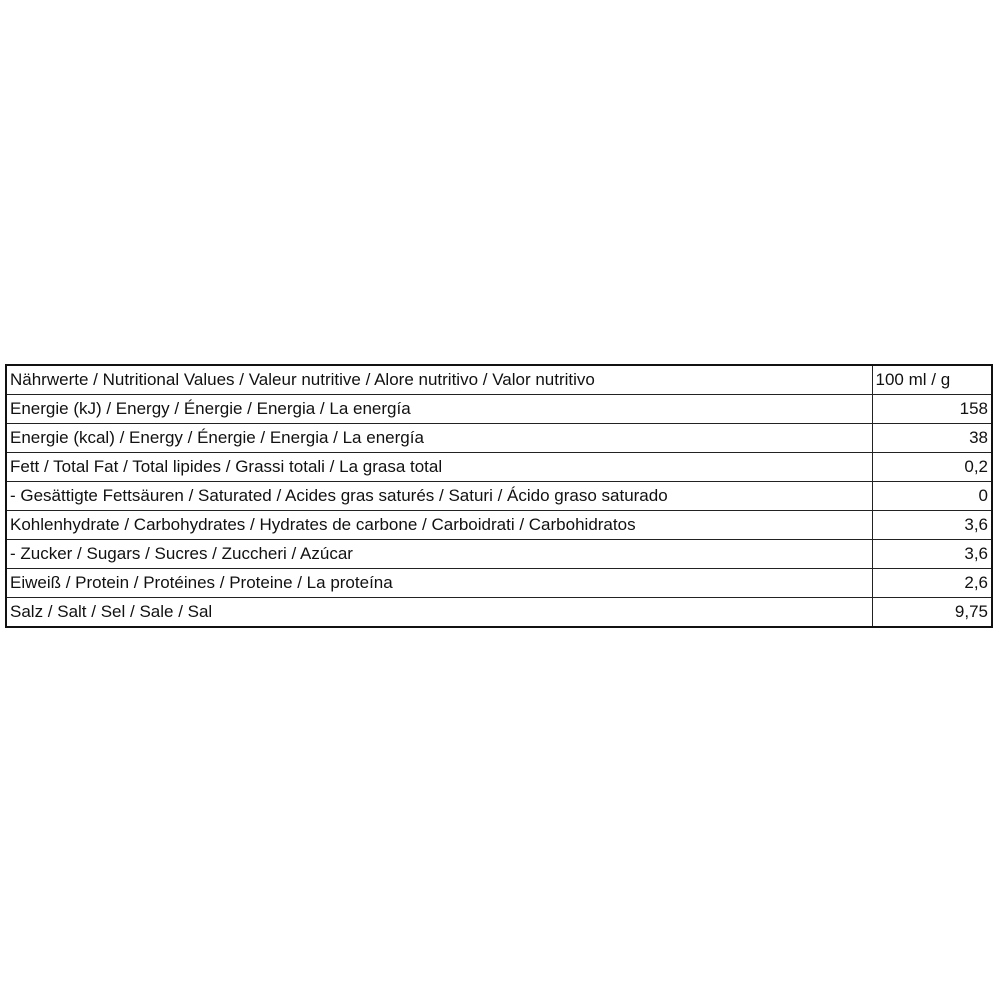  Describe the element at coordinates (932, 409) in the screenshot. I see `nutrient-value-cell: 158` at that location.